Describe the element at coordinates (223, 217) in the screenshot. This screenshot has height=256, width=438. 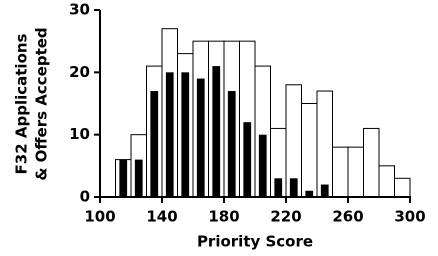
I see `x-tick-label: 180` at that location.